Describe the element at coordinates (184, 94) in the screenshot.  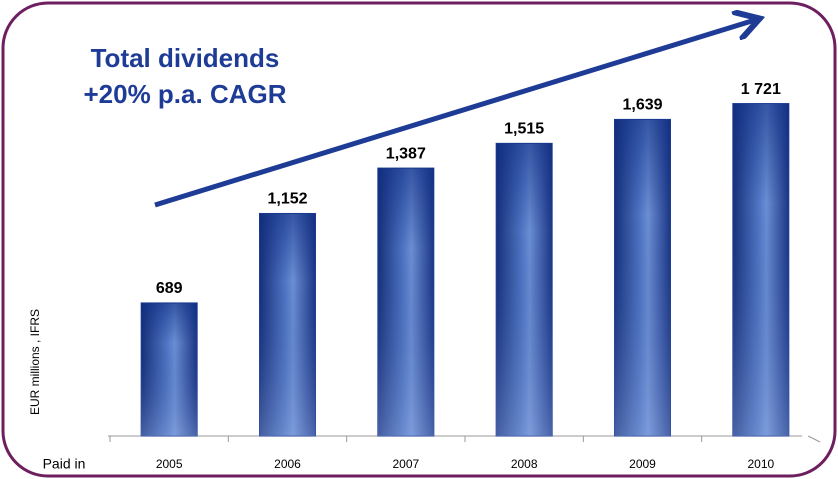
I see `chart-subtitle: +20% p.a. CAGR` at that location.